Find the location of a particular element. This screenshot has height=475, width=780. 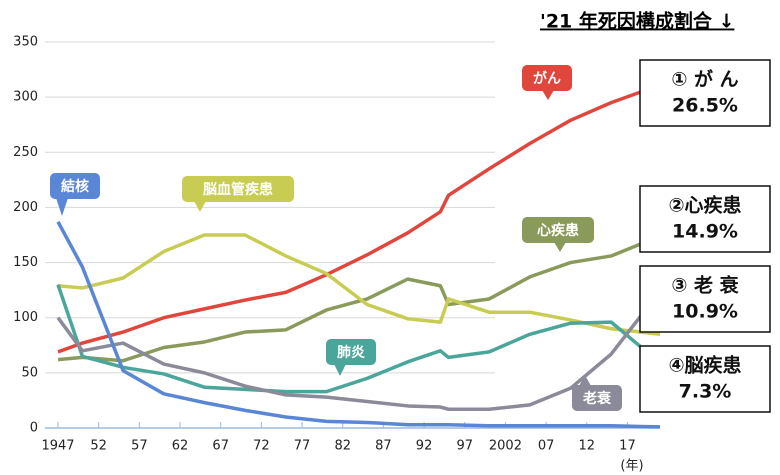

x-tick-label: 17 is located at coordinates (627, 446).